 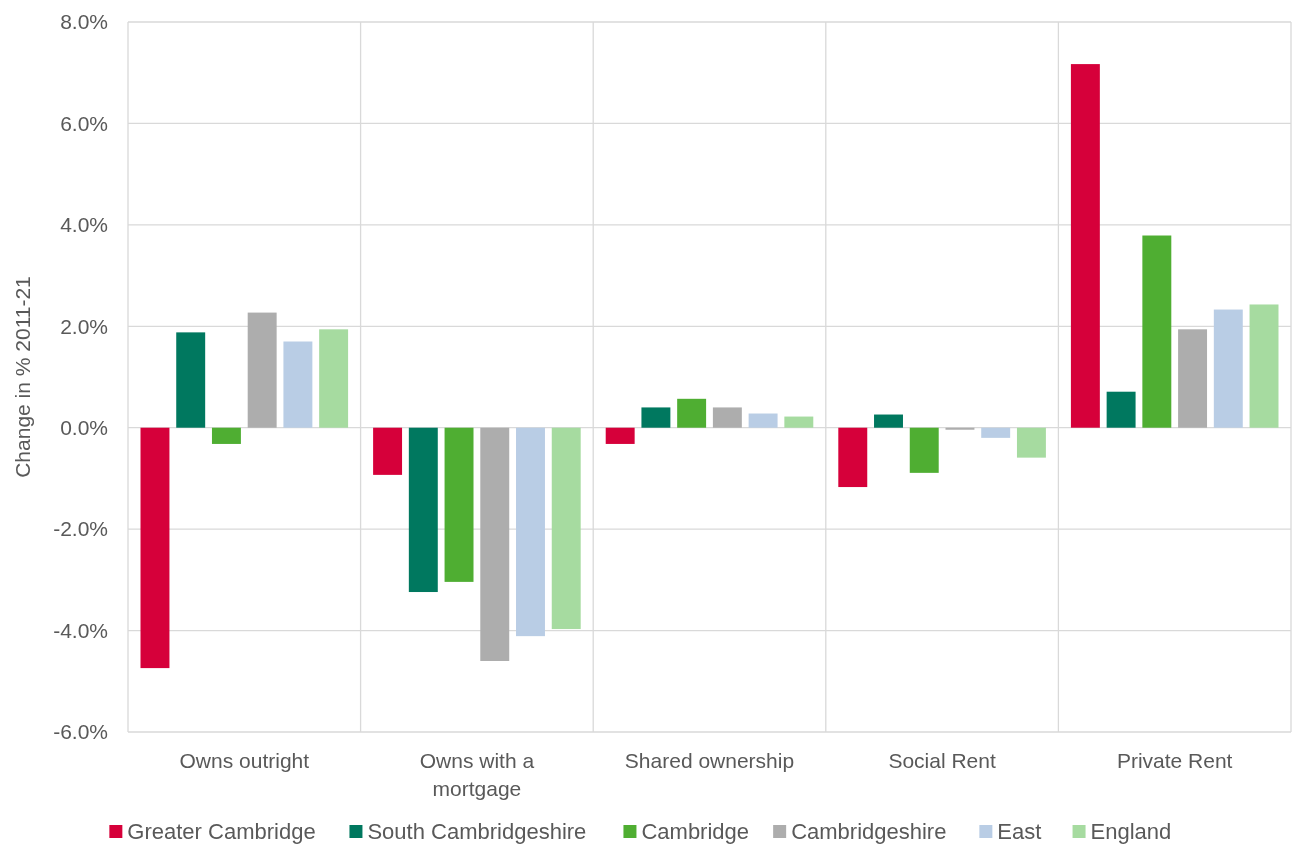 I want to click on x-tick-label: Owns with a mortgage, so click(x=477, y=774).